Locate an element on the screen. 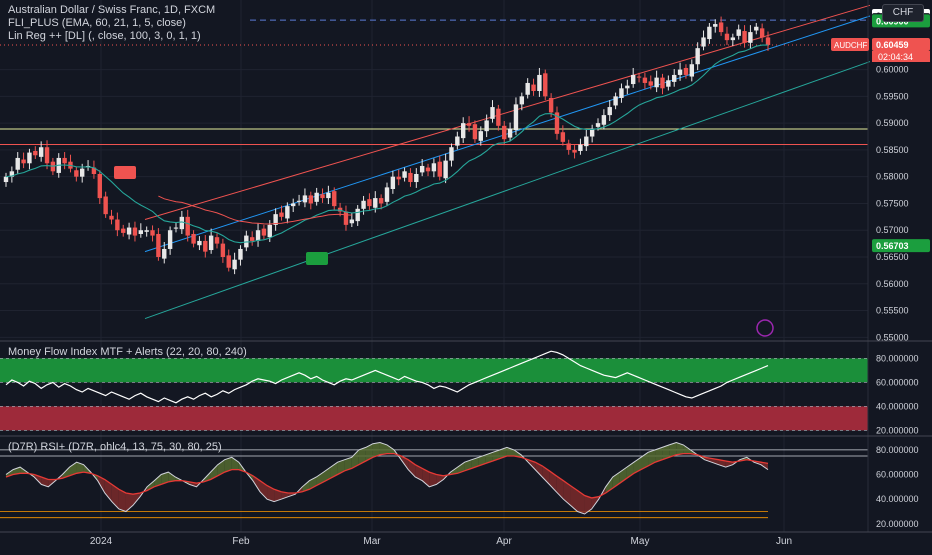 Image resolution: width=932 pixels, height=555 pixels. x-tick-label: Jun is located at coordinates (784, 541).